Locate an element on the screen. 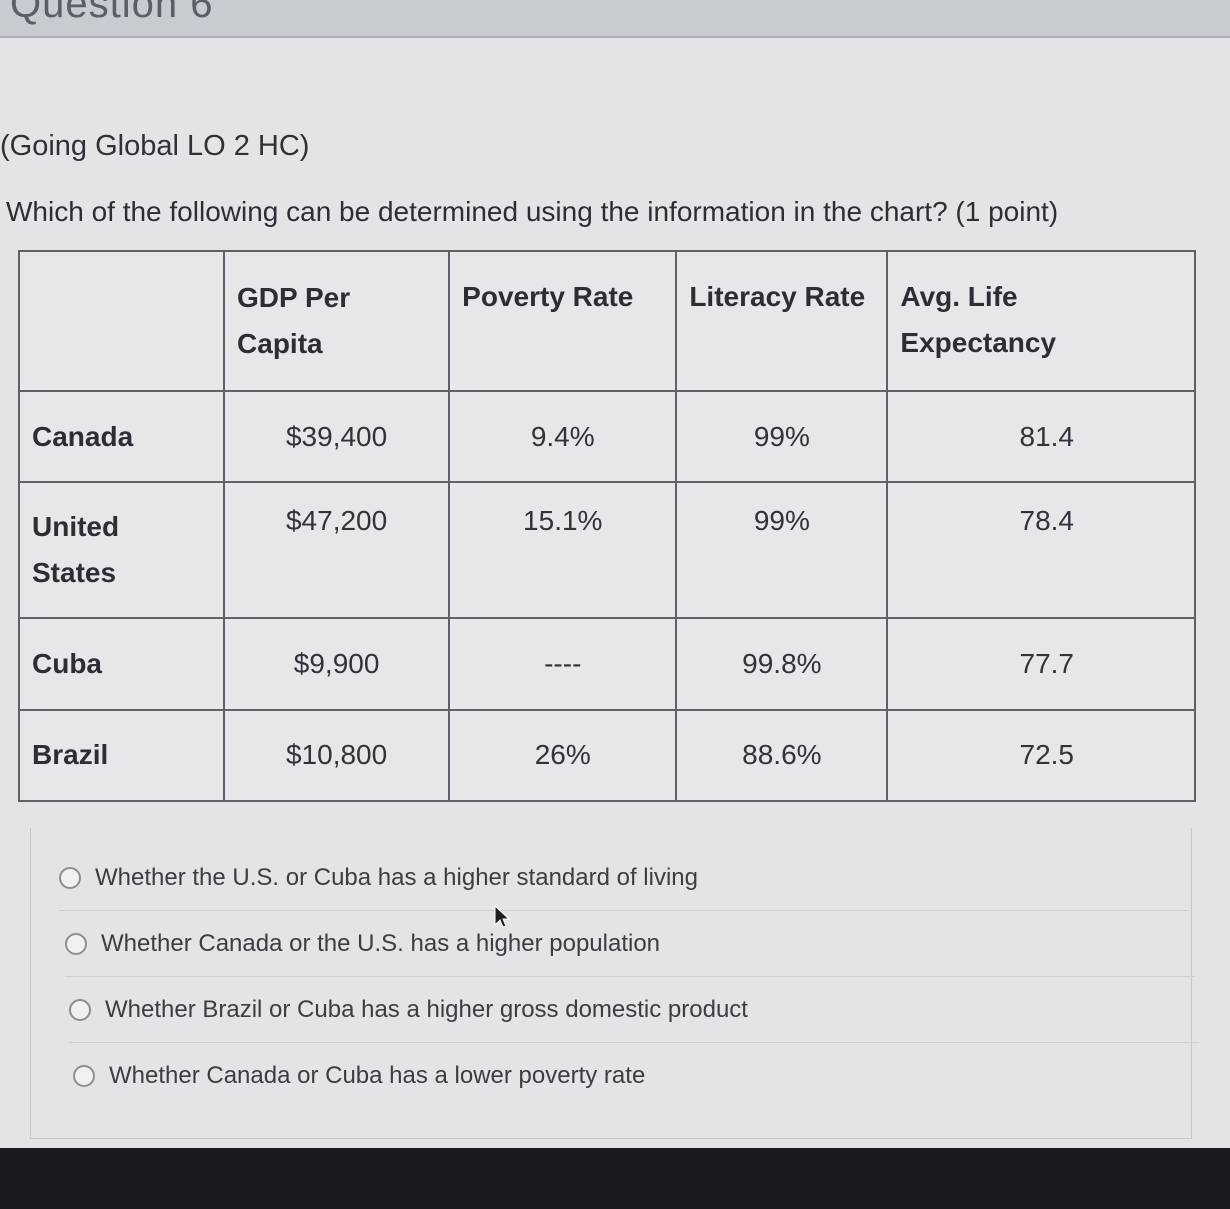 The image size is (1230, 1209). cell-literacy: 99.8% is located at coordinates (782, 664).